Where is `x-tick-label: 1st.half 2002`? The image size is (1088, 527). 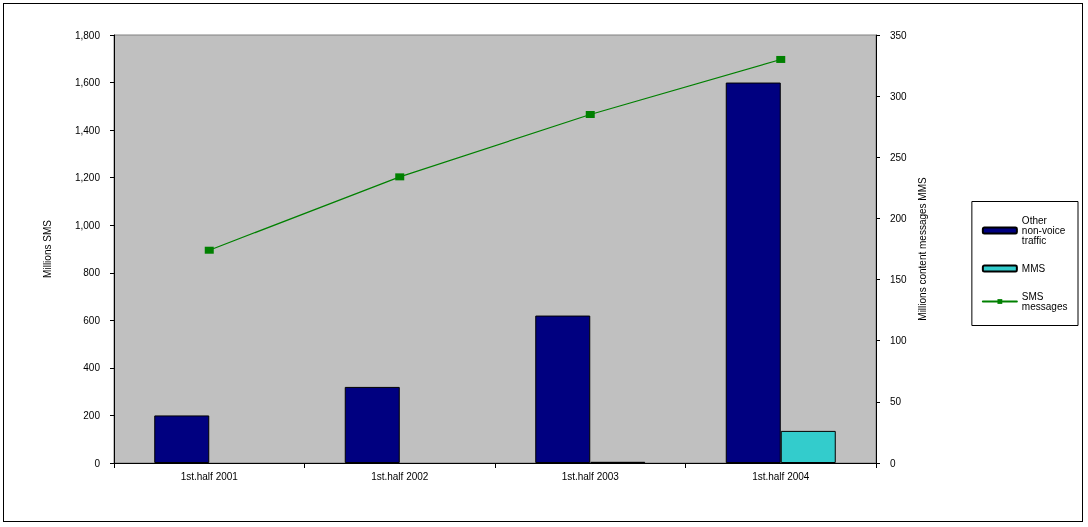
x-tick-label: 1st.half 2002 is located at coordinates (400, 476).